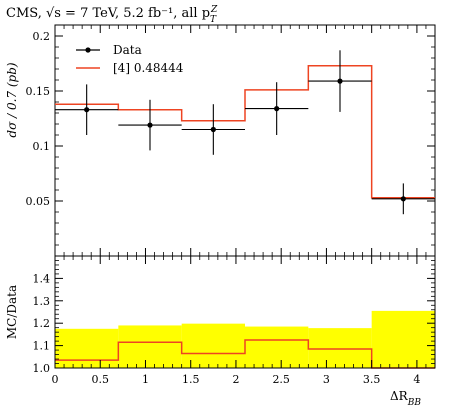 The height and width of the screenshot is (407, 450). Describe the element at coordinates (12, 99) in the screenshot. I see `main-y-axis-label: dσ / 0.7 (pb)` at that location.